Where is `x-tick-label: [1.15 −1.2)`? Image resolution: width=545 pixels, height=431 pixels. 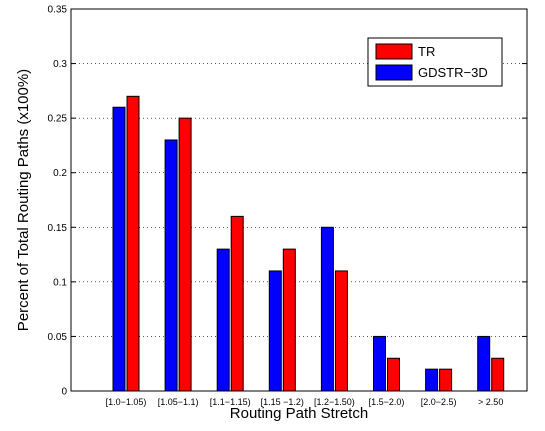
x-tick-label: [1.15 −1.2) is located at coordinates (282, 402).